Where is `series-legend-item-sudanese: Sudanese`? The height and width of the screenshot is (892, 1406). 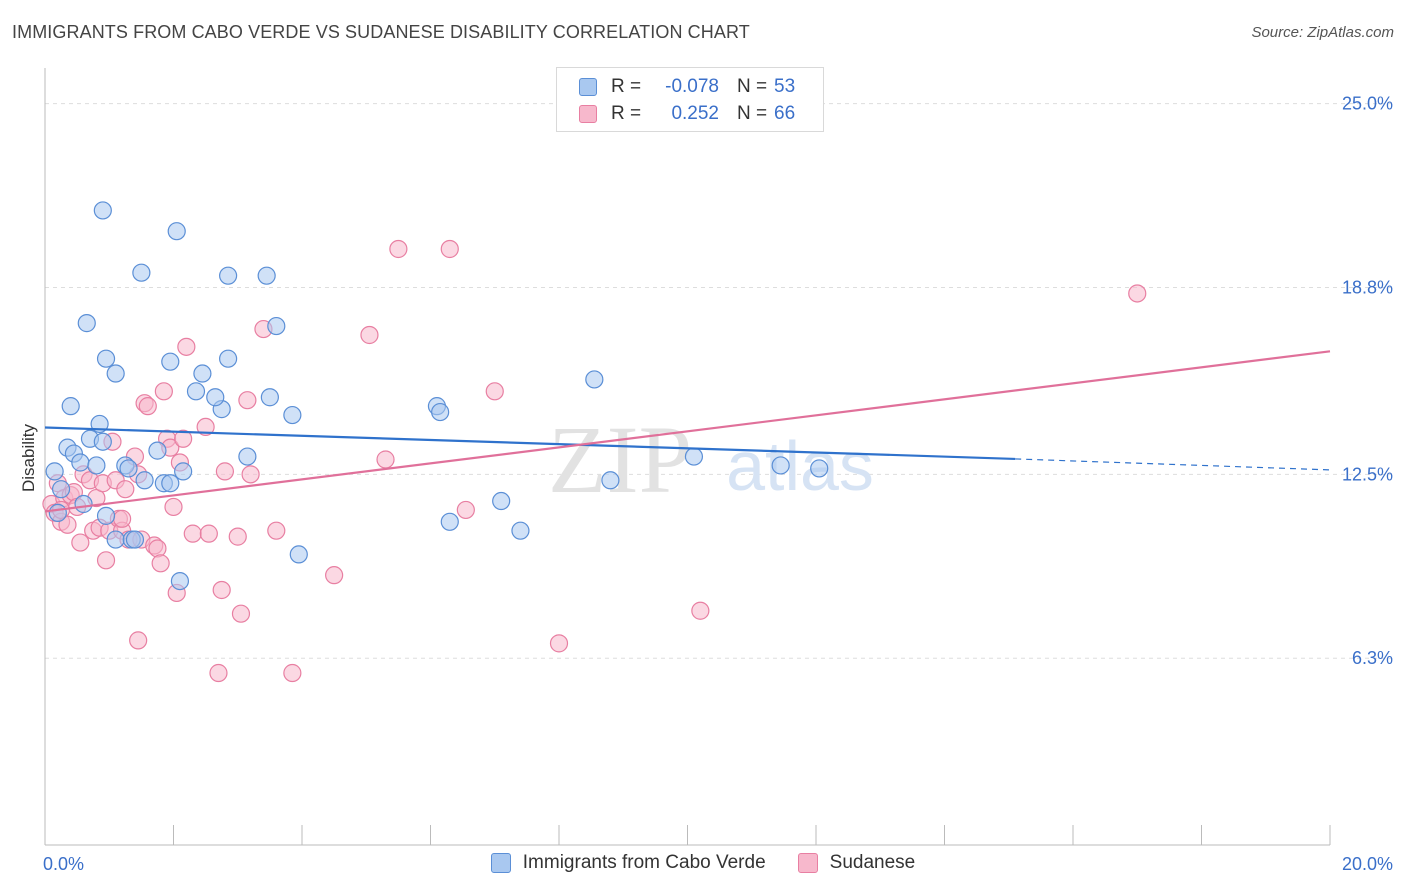 series-legend-item-sudanese: Sudanese is located at coordinates (856, 863).